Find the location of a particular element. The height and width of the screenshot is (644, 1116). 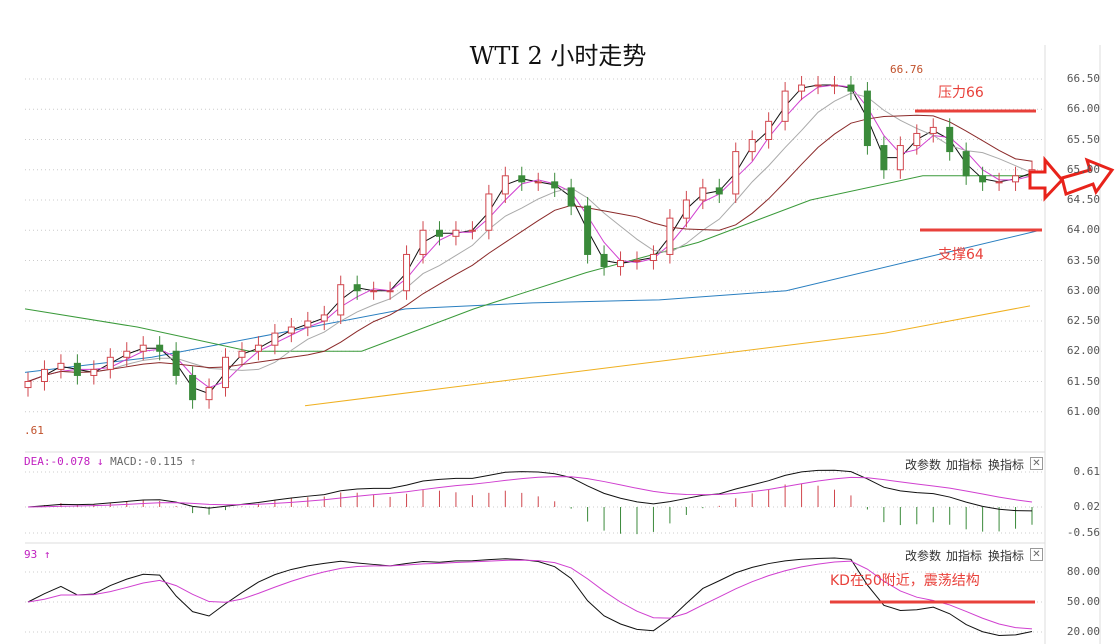

low-label: .61 is located at coordinates (34, 430).